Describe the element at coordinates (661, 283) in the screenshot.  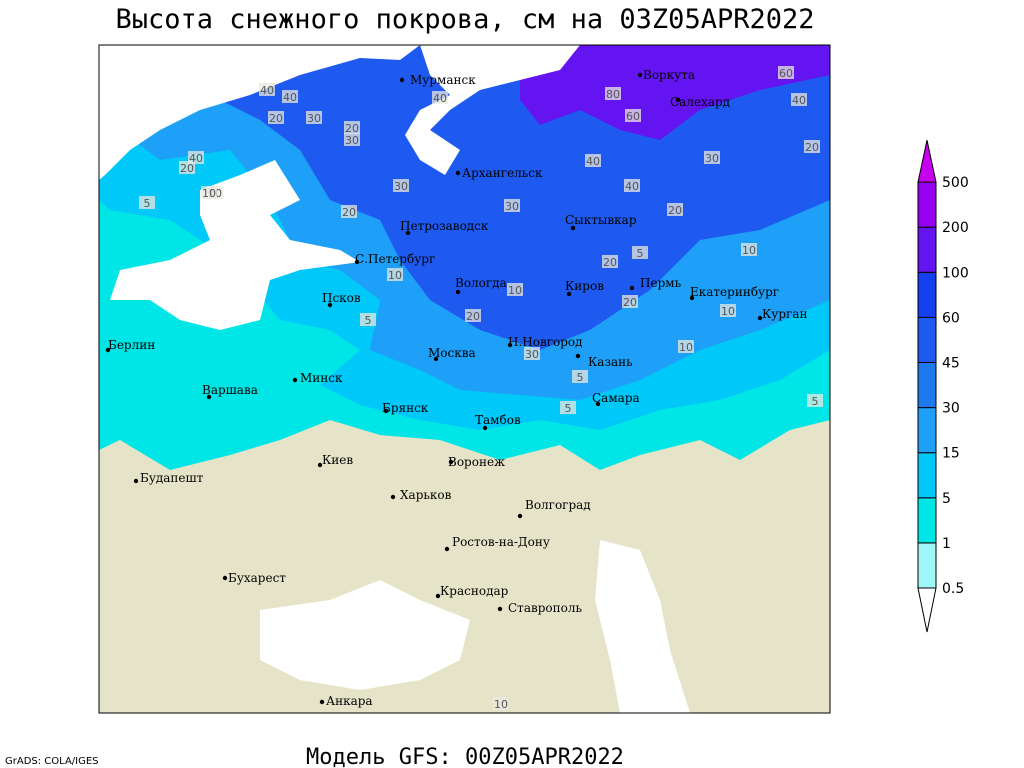
I see `city-label: Пермь` at that location.